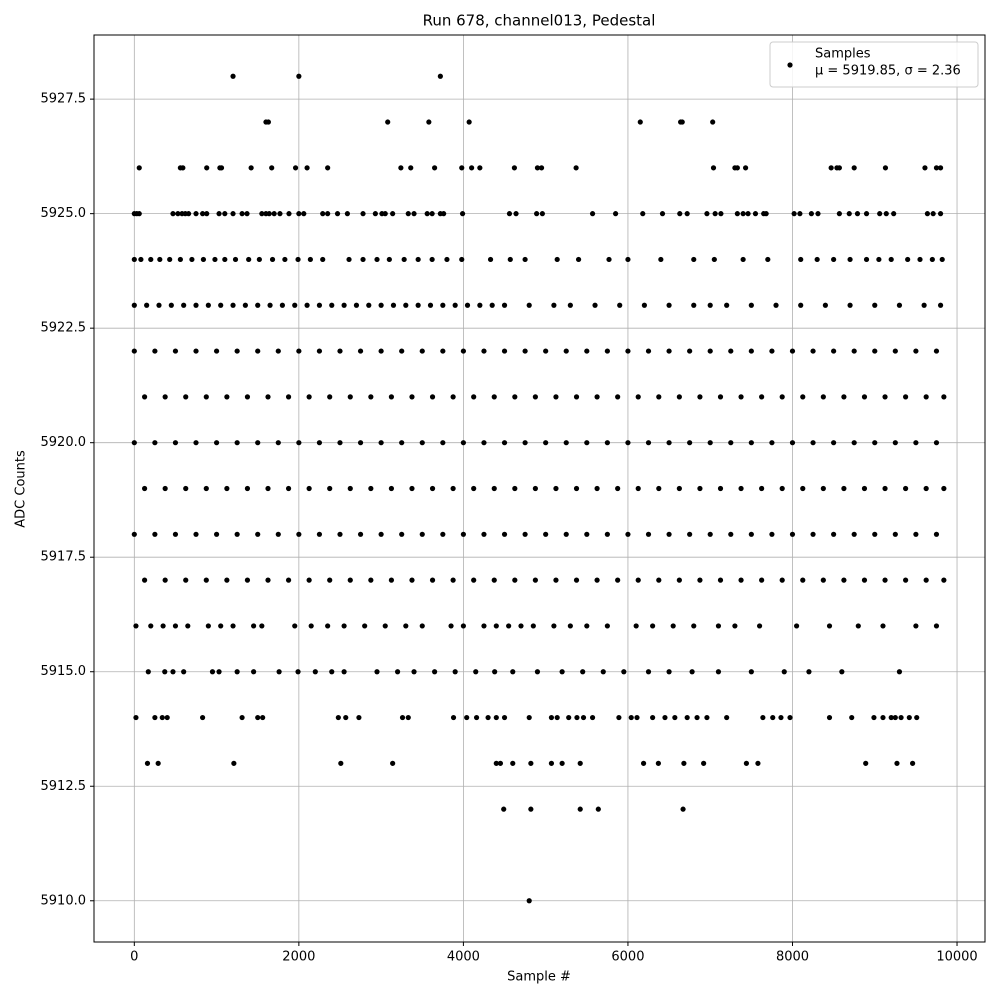 This screenshot has width=1000, height=1000. I want to click on x-tick-label: 0, so click(134, 957).